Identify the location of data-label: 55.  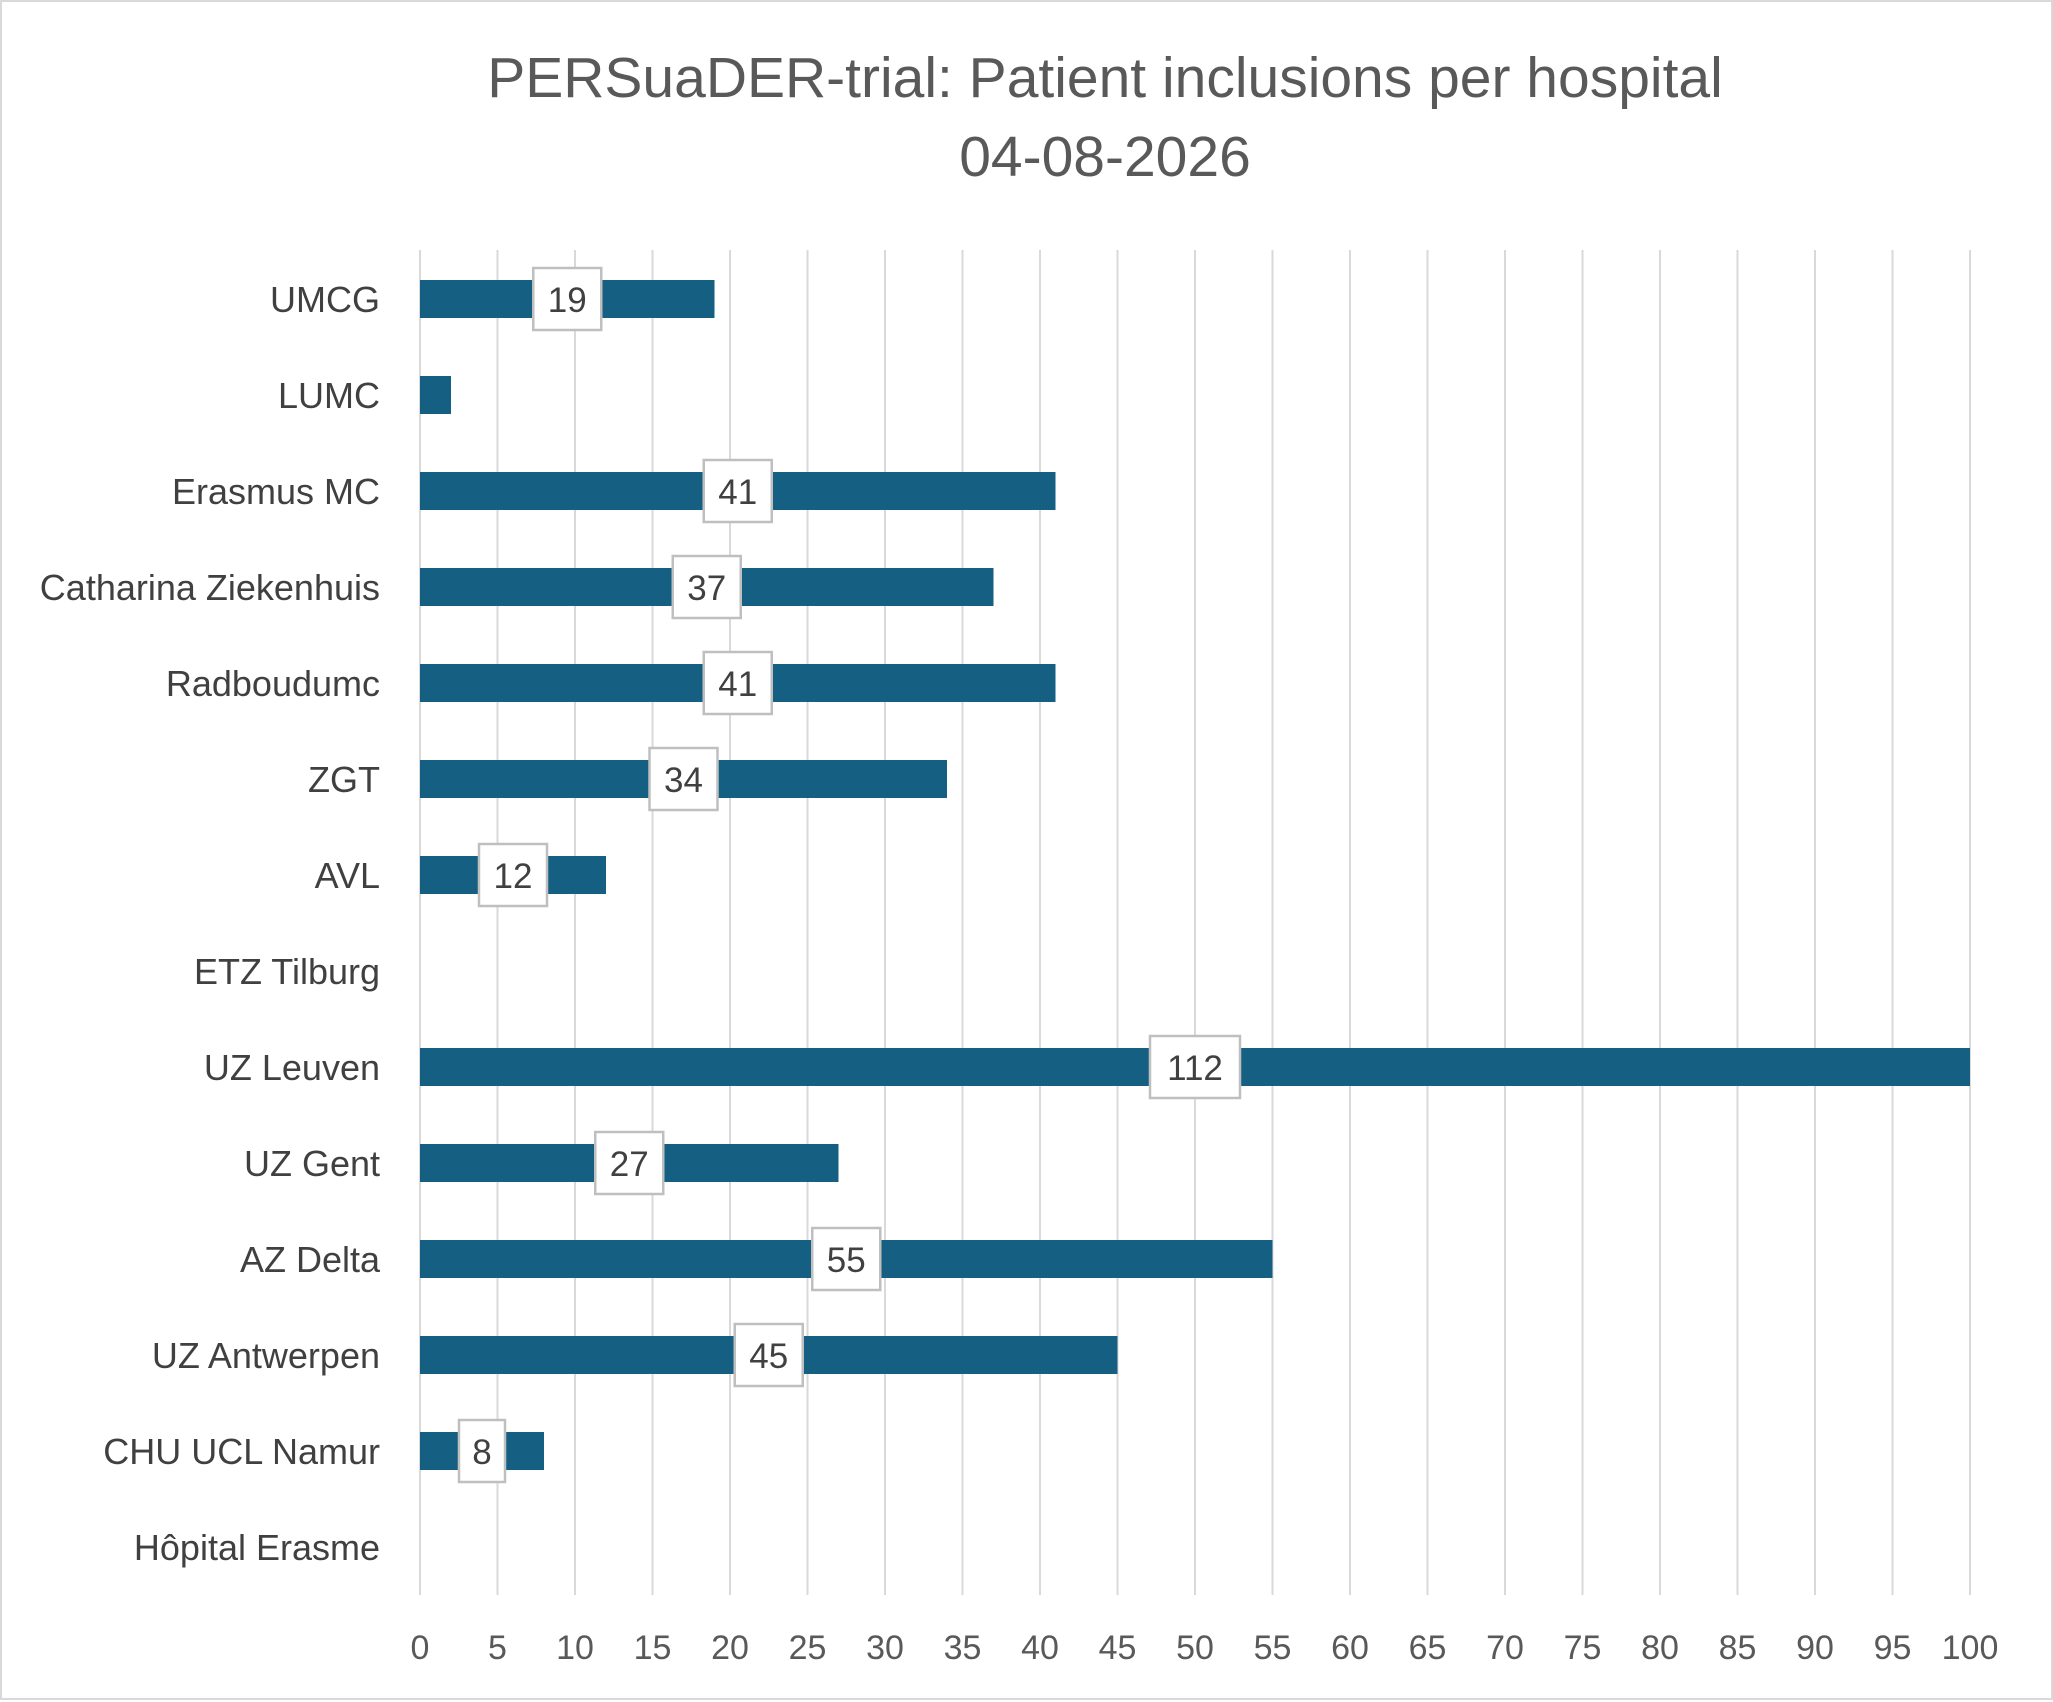
(846, 1259).